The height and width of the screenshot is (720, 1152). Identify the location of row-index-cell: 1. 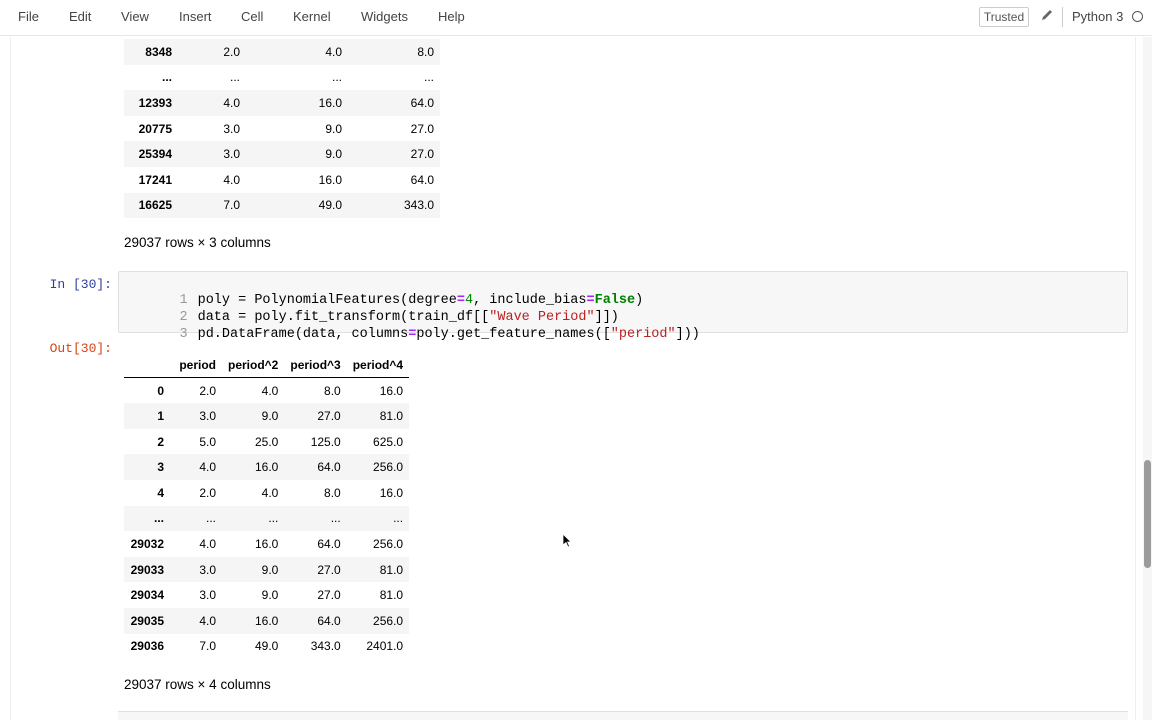
(147, 416).